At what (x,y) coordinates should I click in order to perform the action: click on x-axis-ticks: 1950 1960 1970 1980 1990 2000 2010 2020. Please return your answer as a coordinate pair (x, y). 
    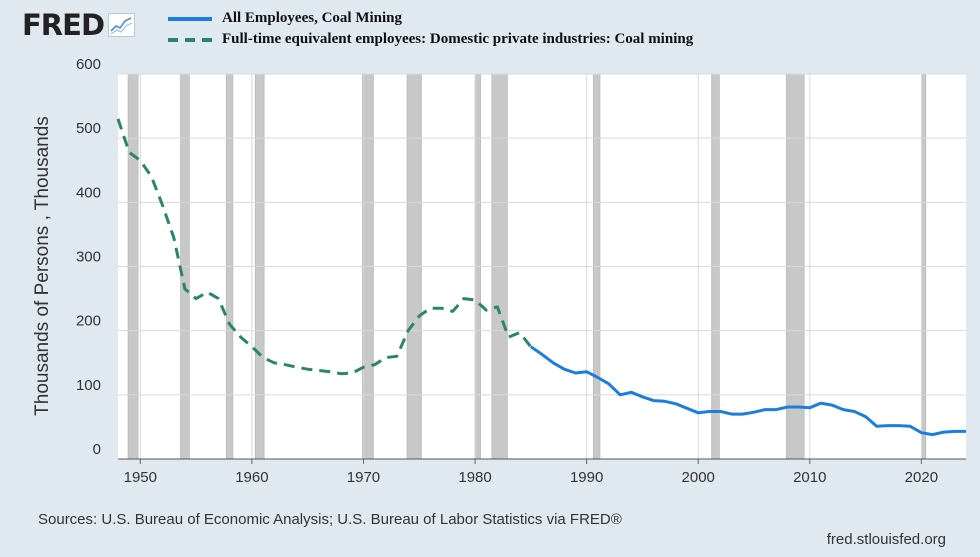
    Looking at the image, I should click on (542, 472).